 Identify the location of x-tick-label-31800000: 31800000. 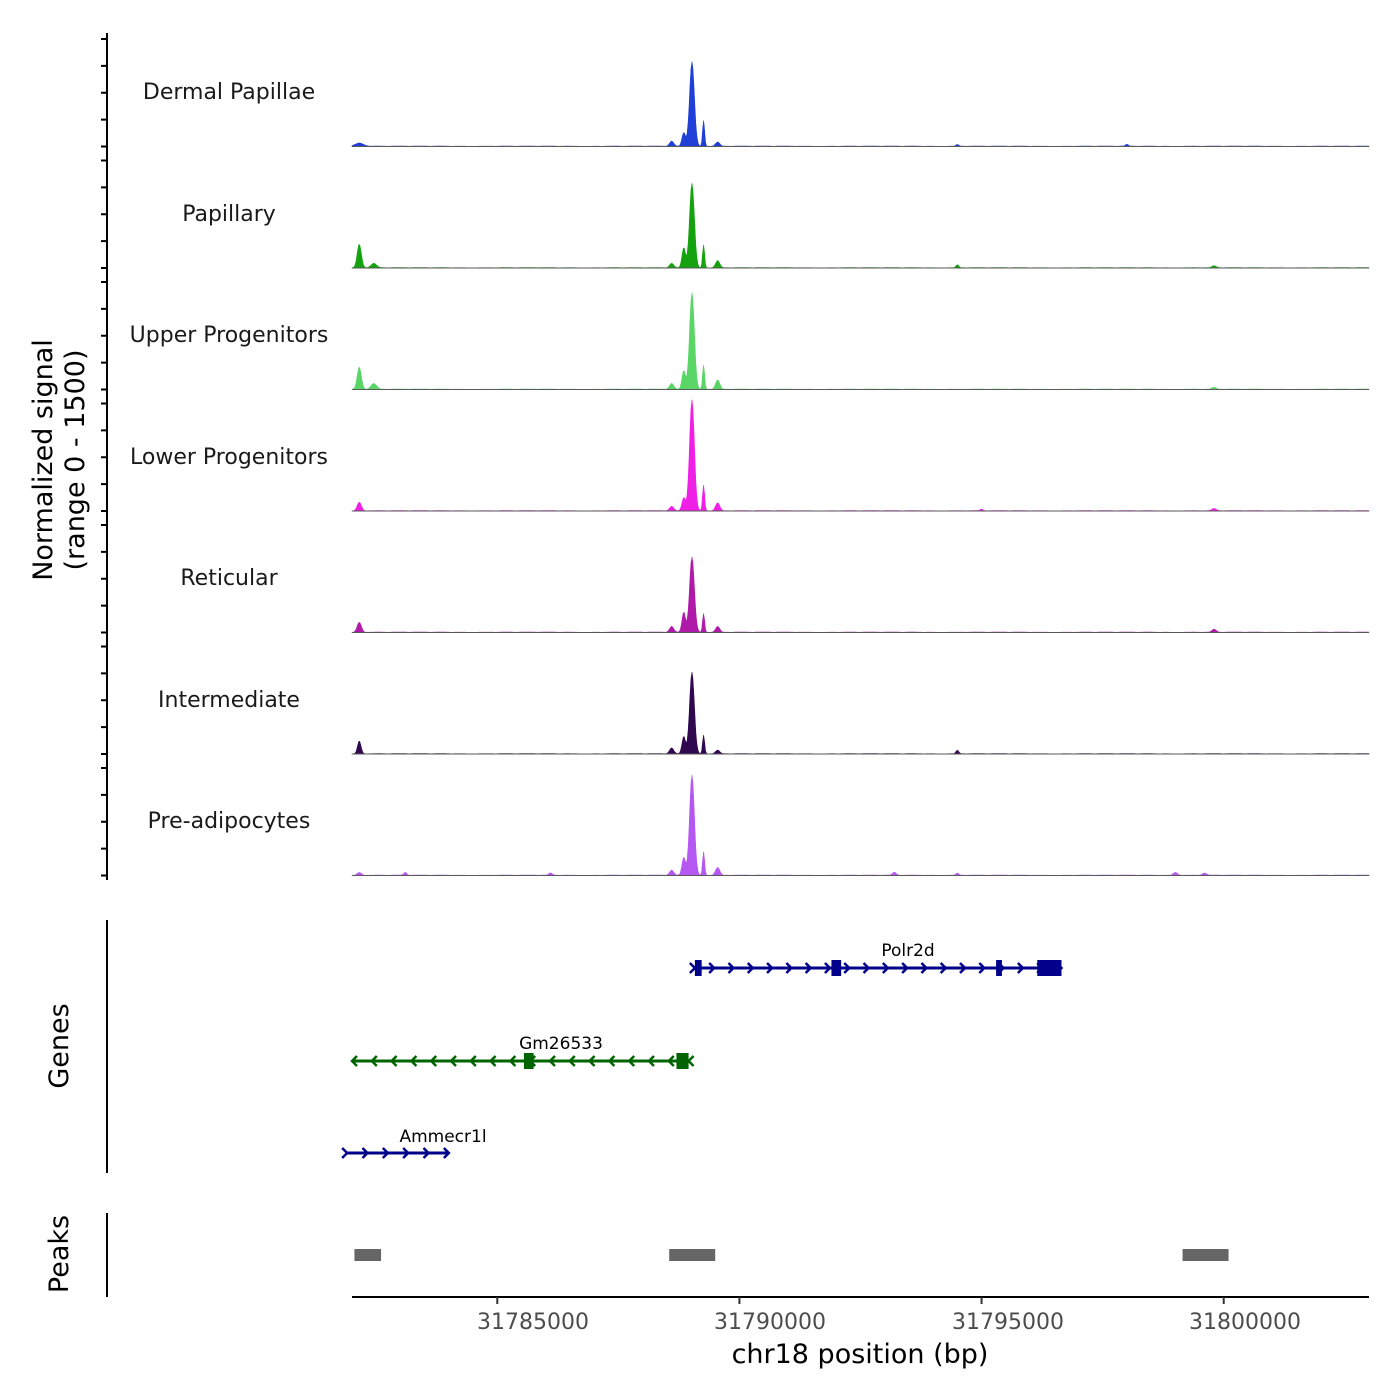
(1245, 1322).